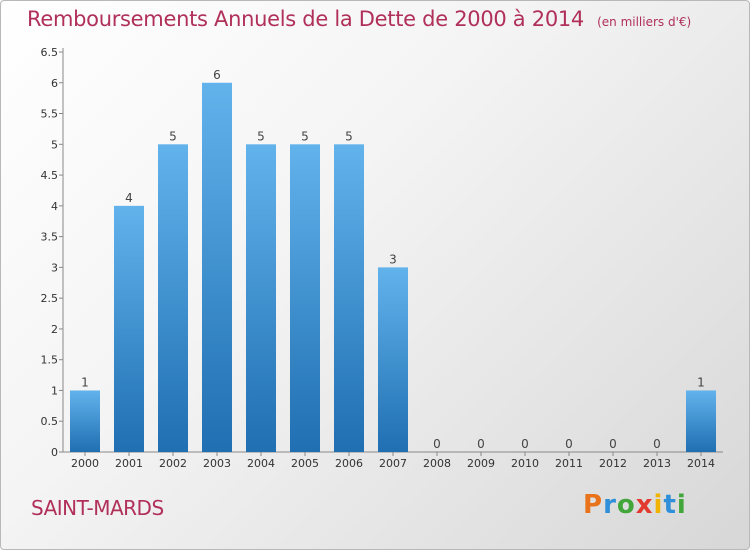  I want to click on x-tick-label-2010: 2010, so click(525, 463).